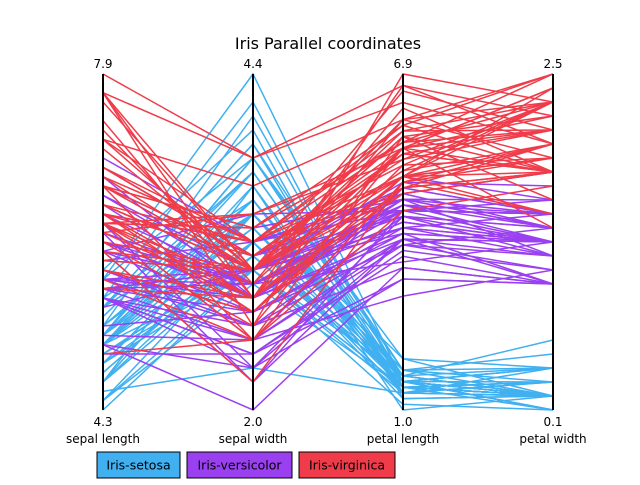  What do you see at coordinates (102, 64) in the screenshot?
I see `axis-max-tick-label: 7.9` at bounding box center [102, 64].